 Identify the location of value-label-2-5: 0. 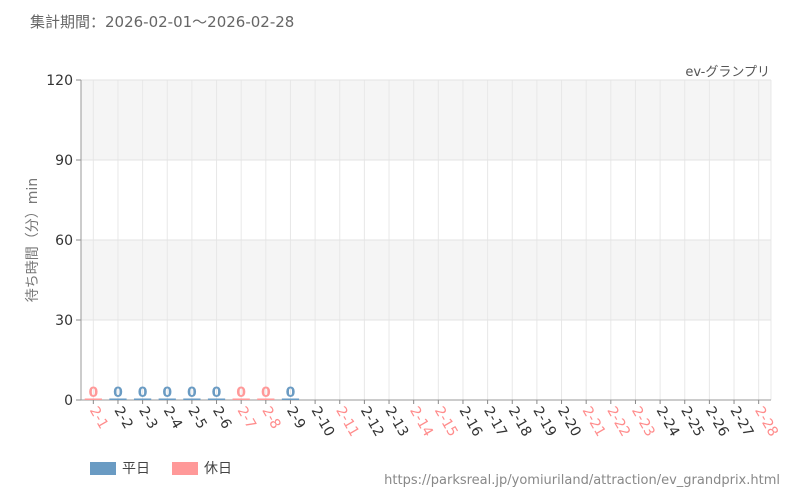
(192, 393).